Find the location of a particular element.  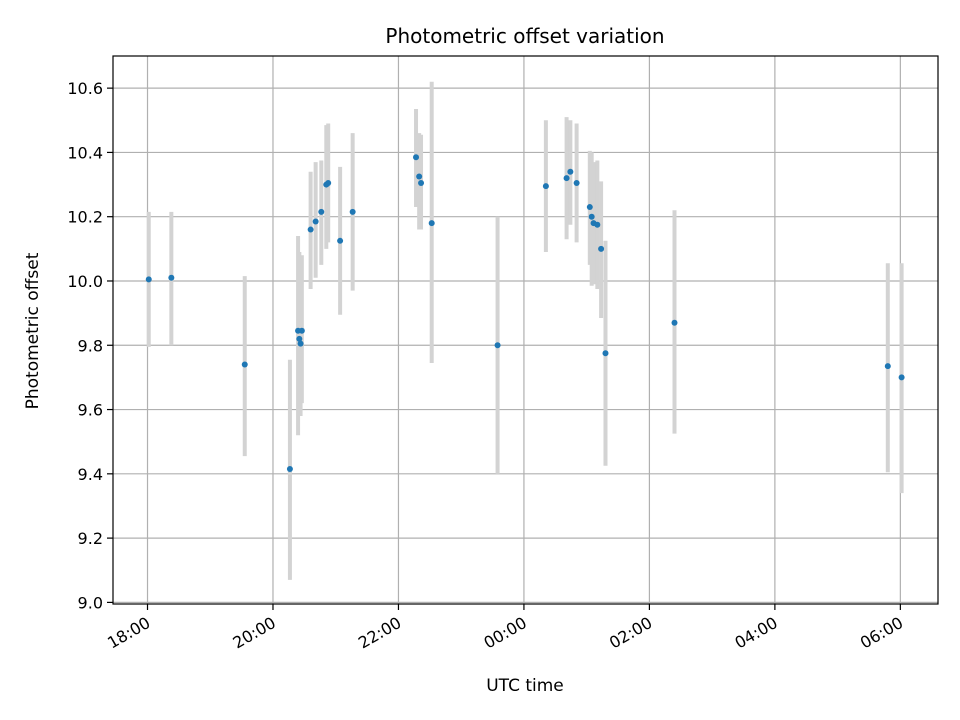

y-tick-label: 10.6 is located at coordinates (85, 88).